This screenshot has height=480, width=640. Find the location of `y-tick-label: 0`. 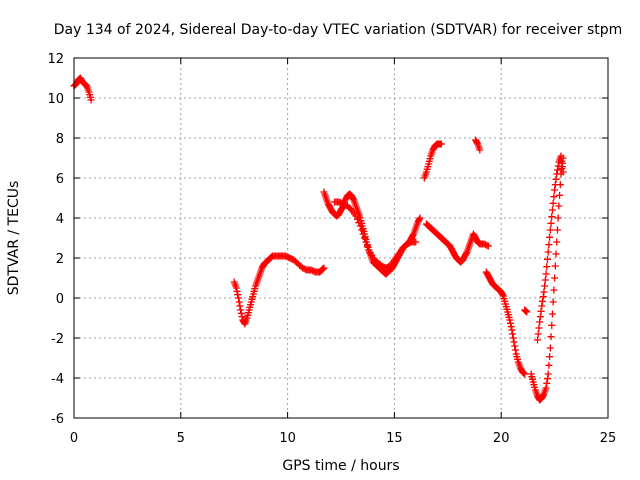

y-tick-label: 0 is located at coordinates (60, 299).